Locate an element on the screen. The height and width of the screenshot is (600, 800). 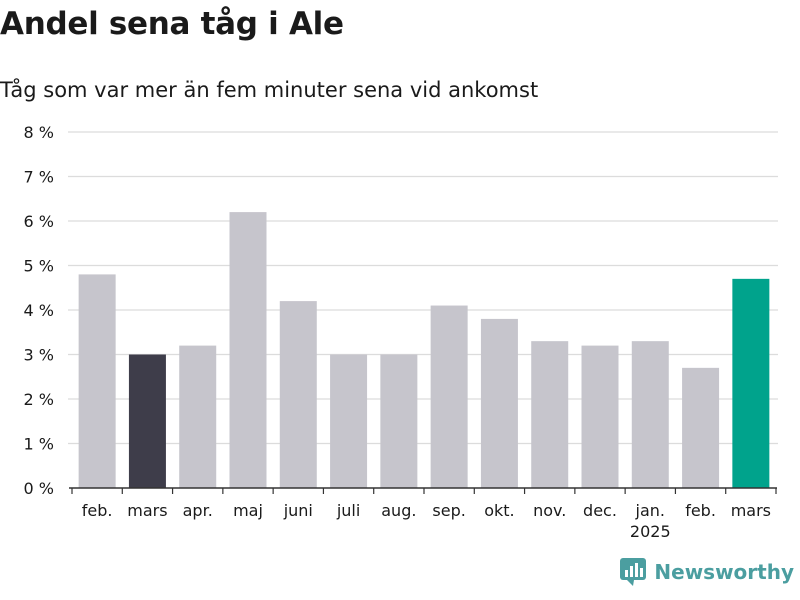
y-tick-label: 8 % is located at coordinates (39, 132).